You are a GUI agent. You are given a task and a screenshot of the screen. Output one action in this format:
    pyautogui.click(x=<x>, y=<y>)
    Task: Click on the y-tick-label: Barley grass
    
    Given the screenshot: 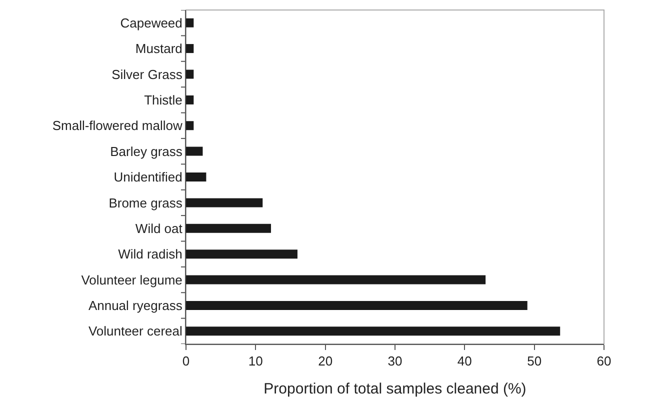 What is the action you would take?
    pyautogui.click(x=146, y=151)
    